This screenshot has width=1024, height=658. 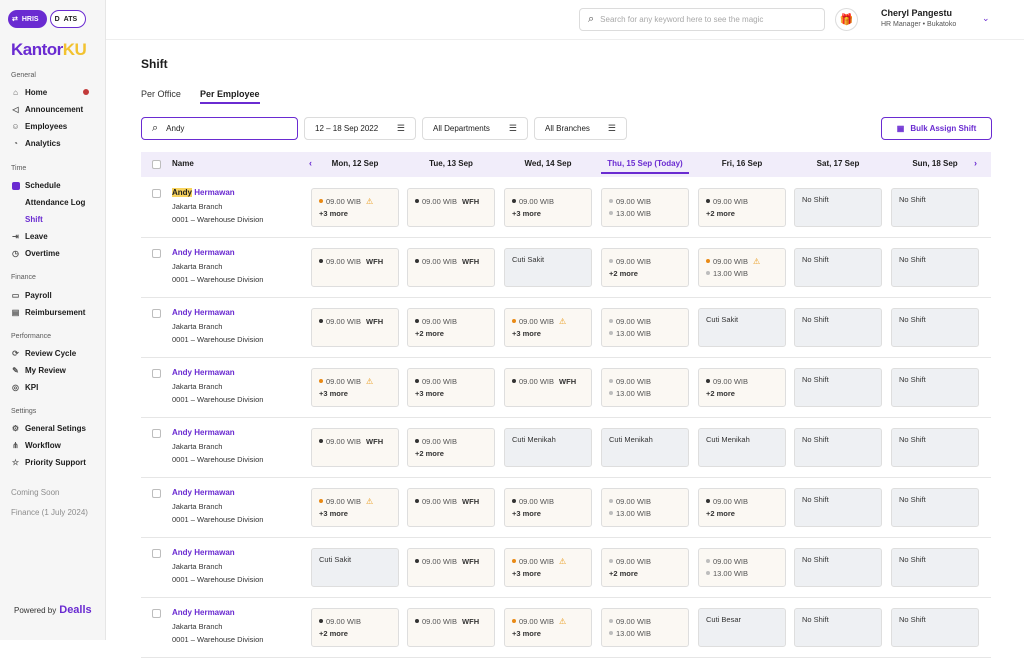 What do you see at coordinates (48, 462) in the screenshot?
I see `sidebar-item-priority-support: ☆ Priority Support` at bounding box center [48, 462].